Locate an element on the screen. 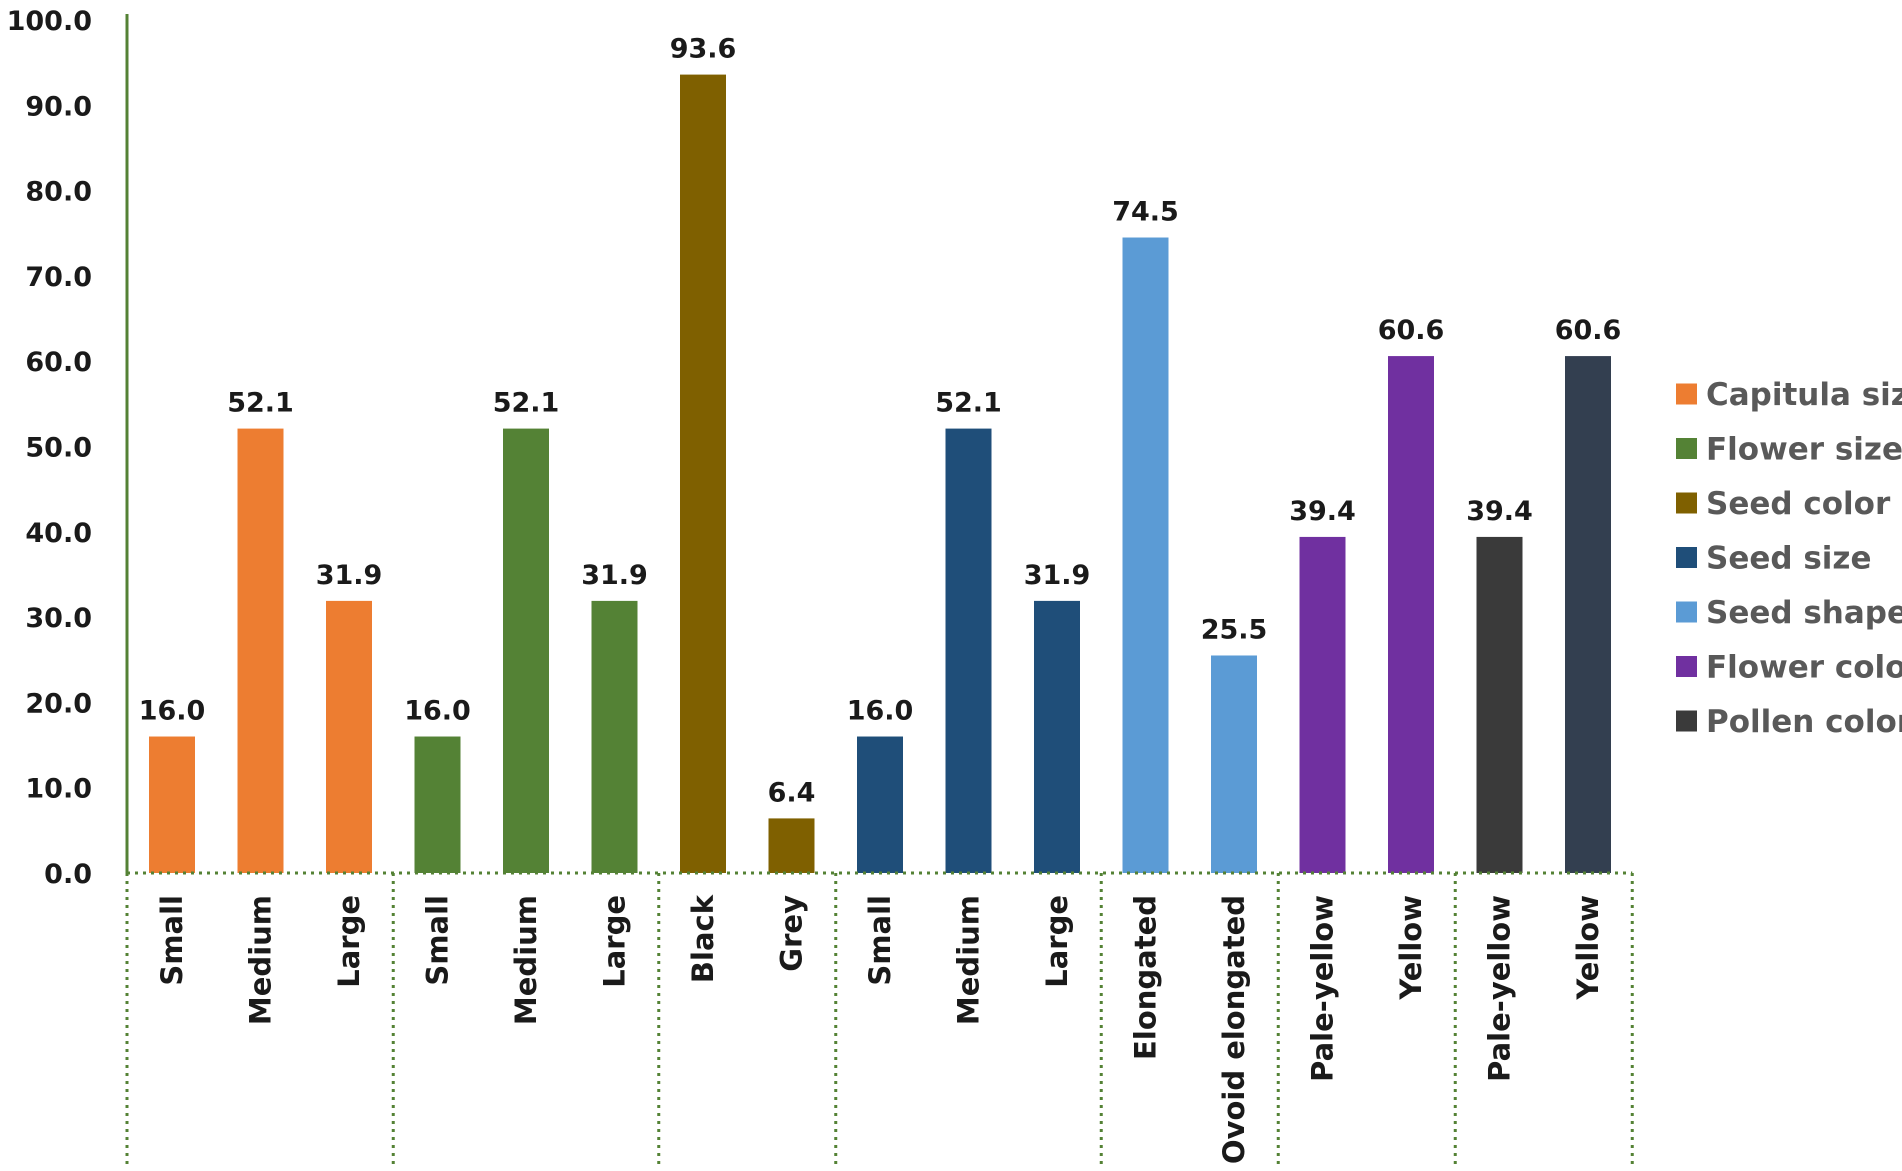 Image resolution: width=1902 pixels, height=1171 pixels. x-category-label: Black is located at coordinates (703, 938).